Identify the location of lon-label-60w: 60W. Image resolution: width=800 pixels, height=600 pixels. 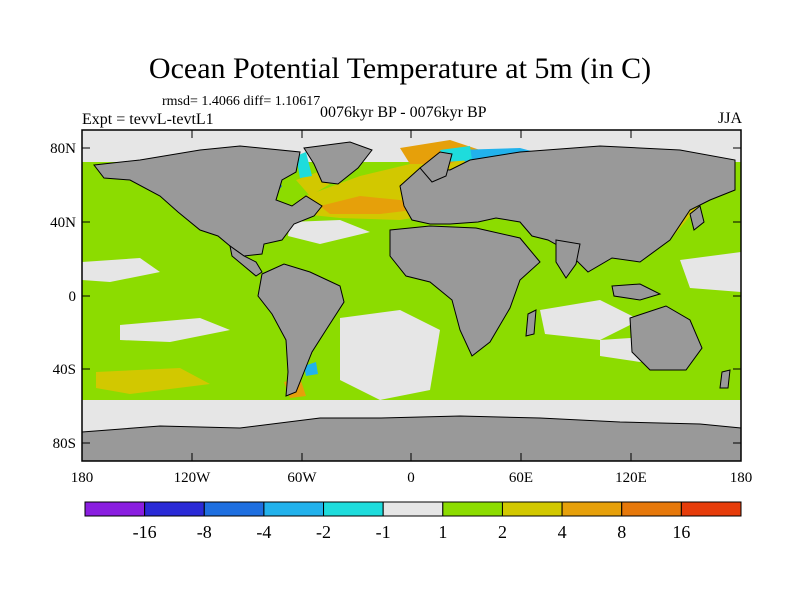
(302, 478).